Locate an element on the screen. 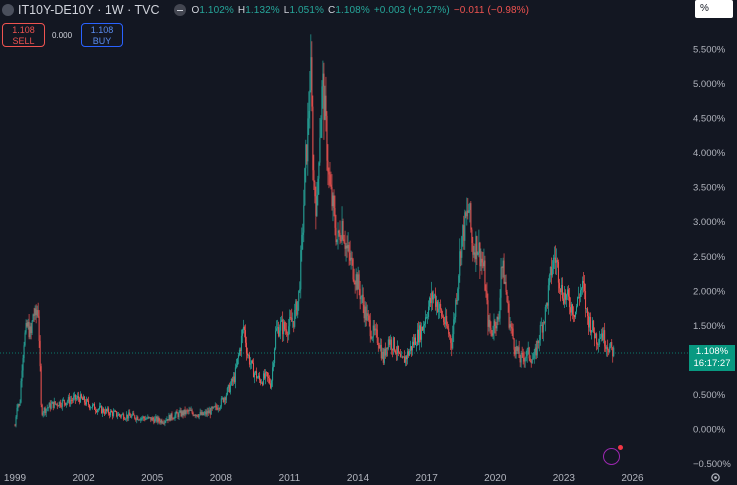 The image size is (737, 485). sell-button: 1.108 SELL is located at coordinates (23, 35).